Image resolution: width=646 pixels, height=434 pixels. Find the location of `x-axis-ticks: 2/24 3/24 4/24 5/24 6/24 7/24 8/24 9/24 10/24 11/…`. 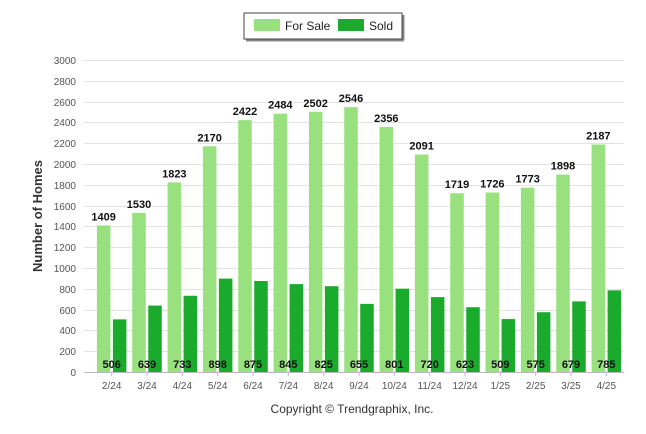

x-axis-ticks: 2/24 3/24 4/24 5/24 6/24 7/24 8/24 9/24 10/24 11/… is located at coordinates (359, 382).